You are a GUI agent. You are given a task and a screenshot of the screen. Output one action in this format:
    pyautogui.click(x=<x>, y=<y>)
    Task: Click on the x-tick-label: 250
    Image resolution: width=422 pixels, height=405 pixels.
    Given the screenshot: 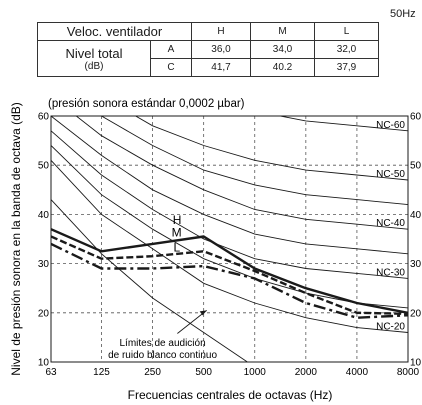 What is the action you would take?
    pyautogui.click(x=152, y=372)
    